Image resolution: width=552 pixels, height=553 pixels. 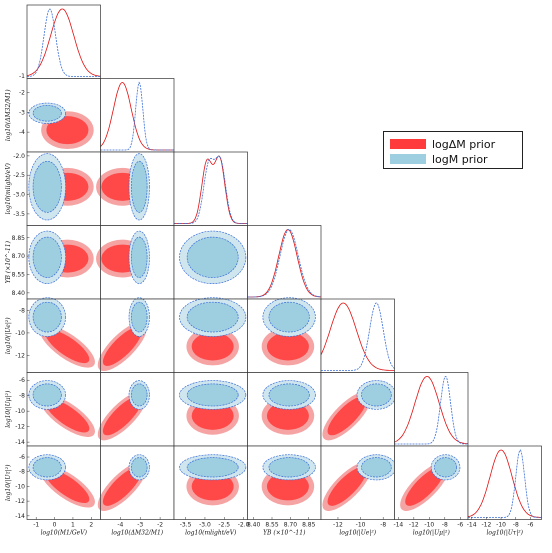 What do you see at coordinates (464, 144) in the screenshot?
I see `legend-label-logdm: logΔM prior` at bounding box center [464, 144].